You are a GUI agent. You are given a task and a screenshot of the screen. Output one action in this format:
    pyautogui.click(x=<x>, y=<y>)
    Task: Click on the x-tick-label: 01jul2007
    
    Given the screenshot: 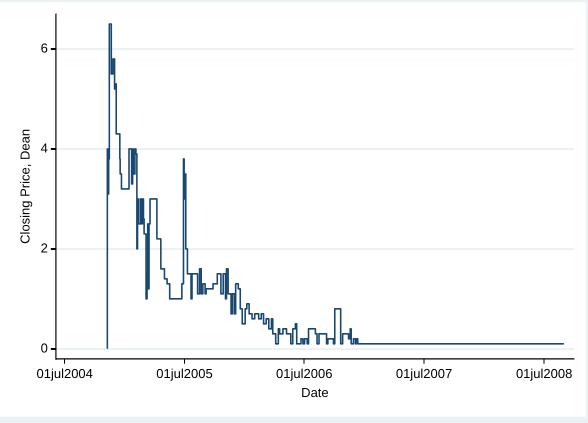 What is the action you would take?
    pyautogui.click(x=424, y=374)
    